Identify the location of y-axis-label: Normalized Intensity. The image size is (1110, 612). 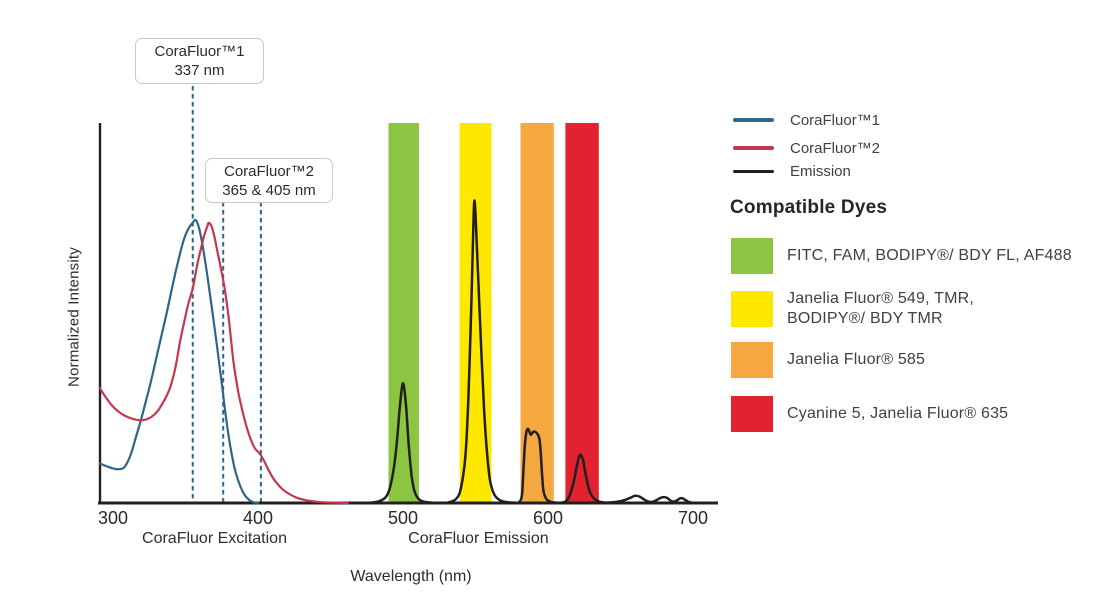
(74, 317).